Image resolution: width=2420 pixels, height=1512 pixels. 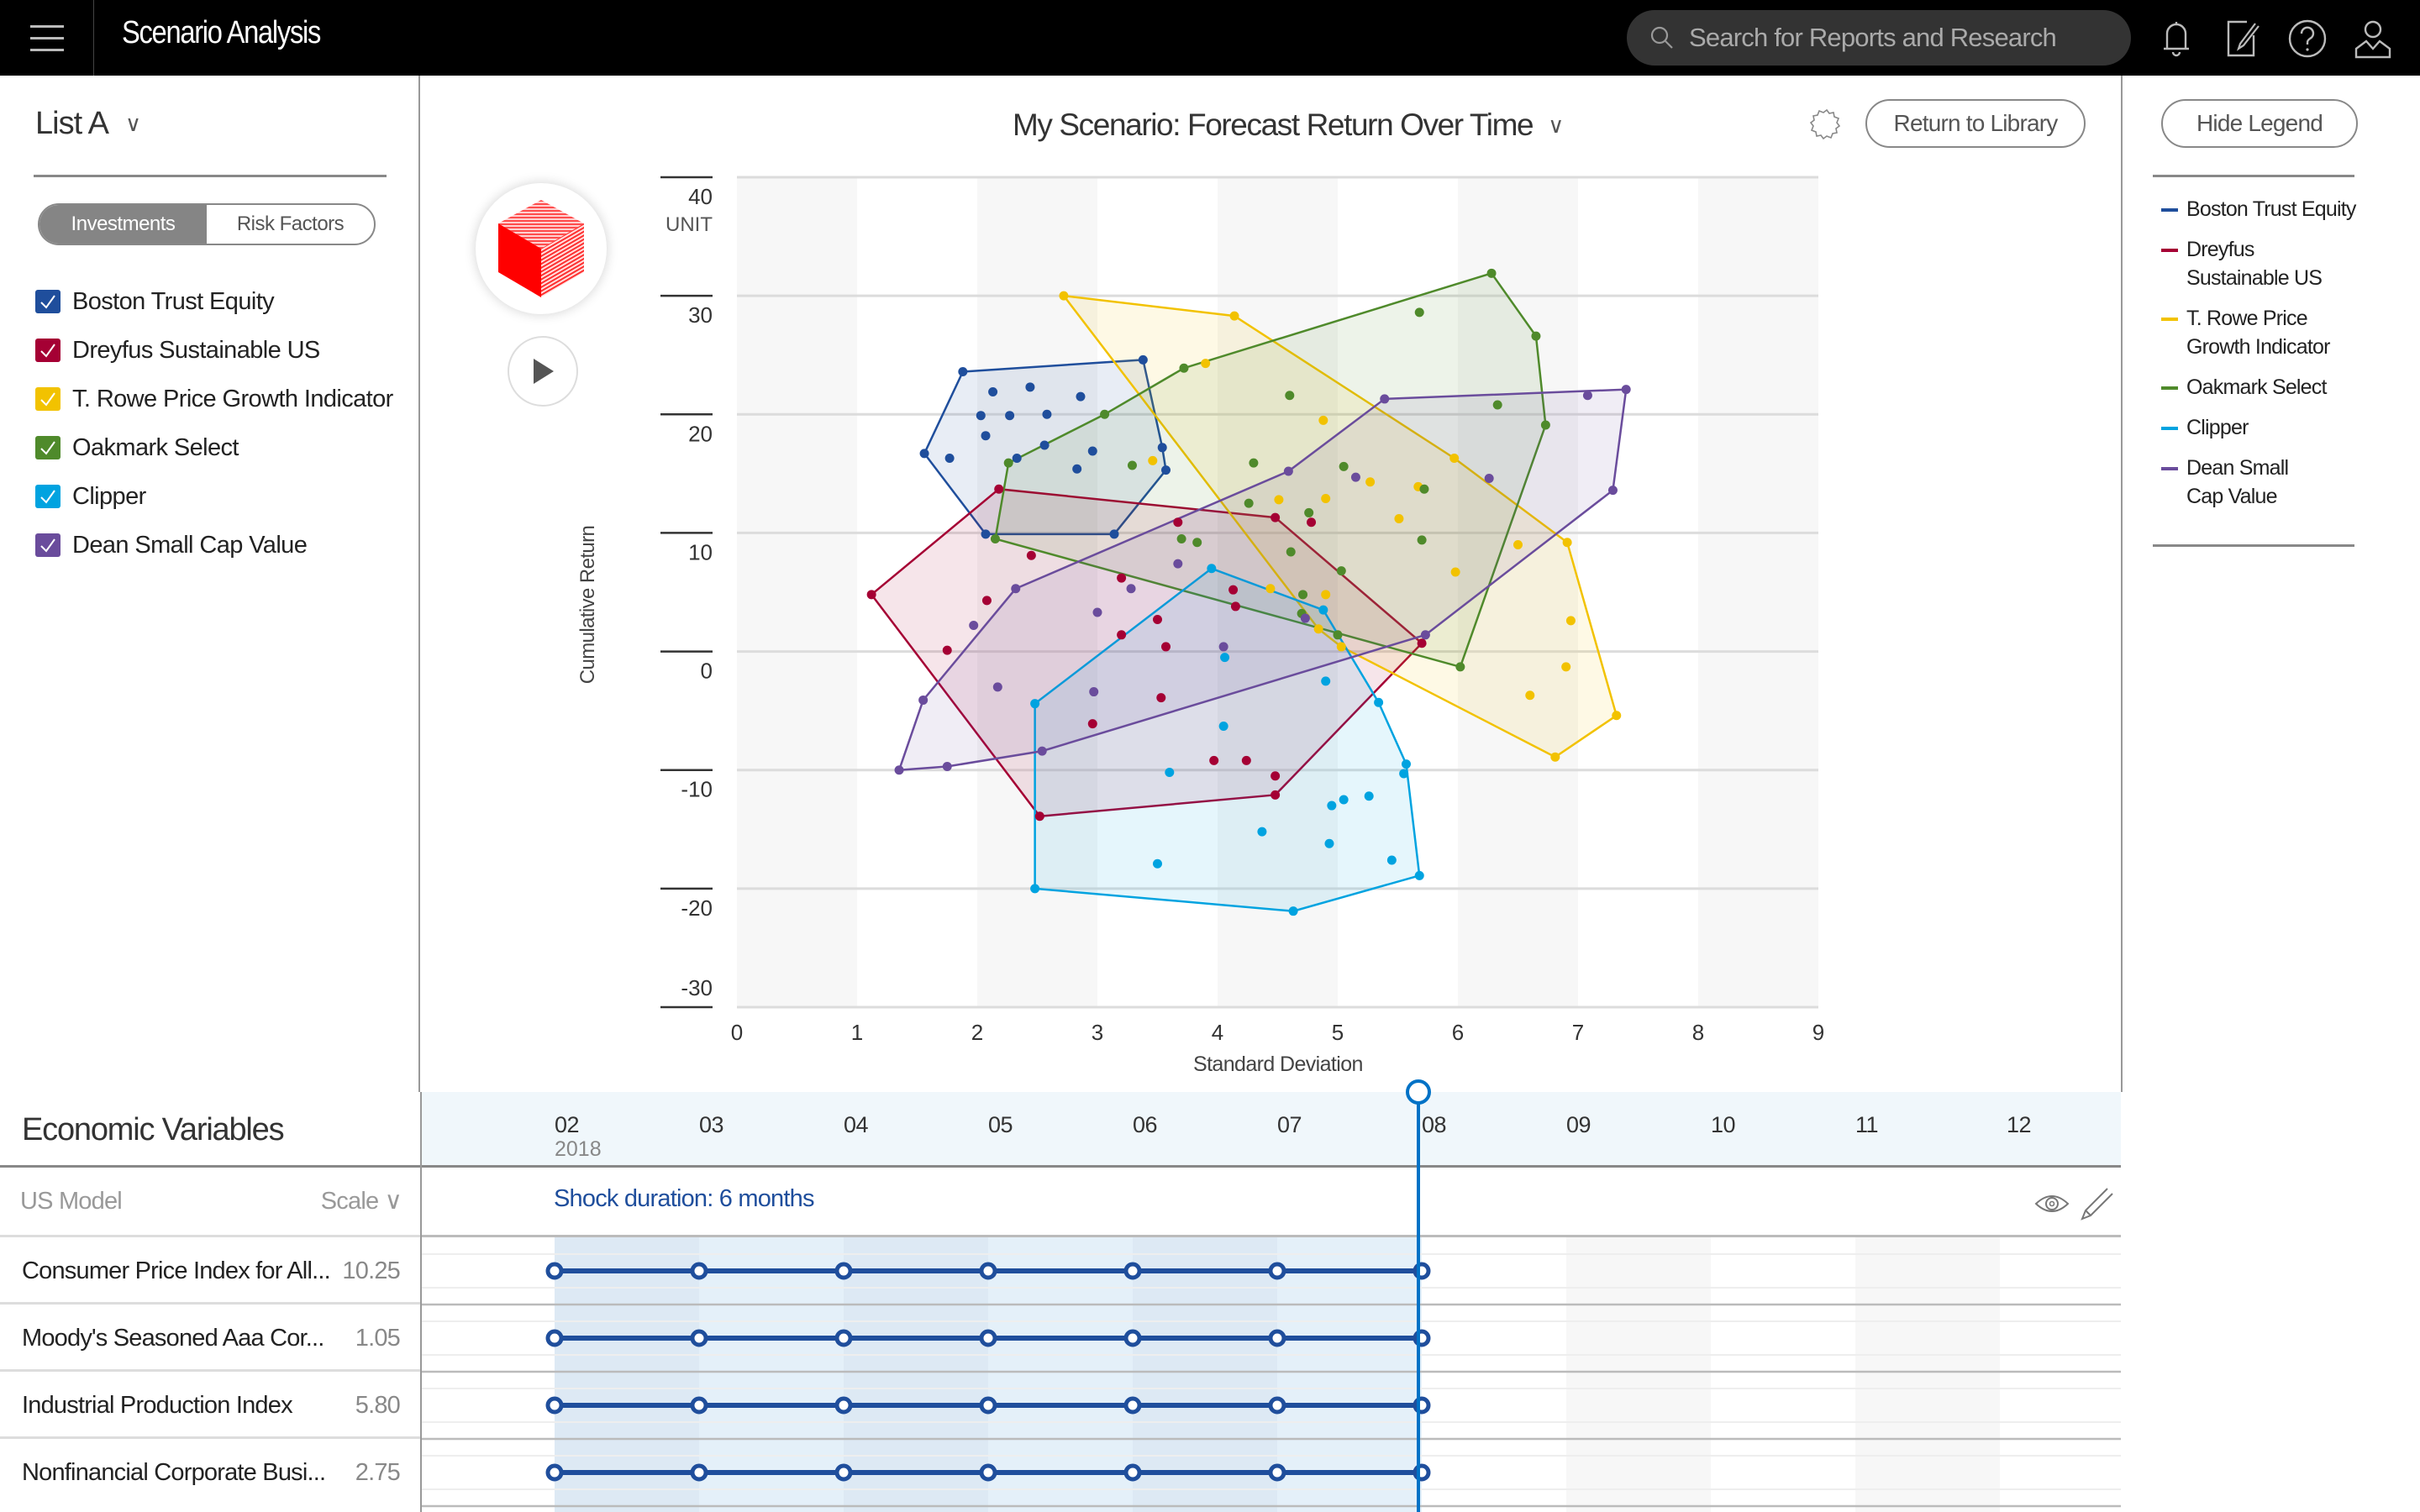 What do you see at coordinates (47, 545) in the screenshot?
I see `checkbox` at bounding box center [47, 545].